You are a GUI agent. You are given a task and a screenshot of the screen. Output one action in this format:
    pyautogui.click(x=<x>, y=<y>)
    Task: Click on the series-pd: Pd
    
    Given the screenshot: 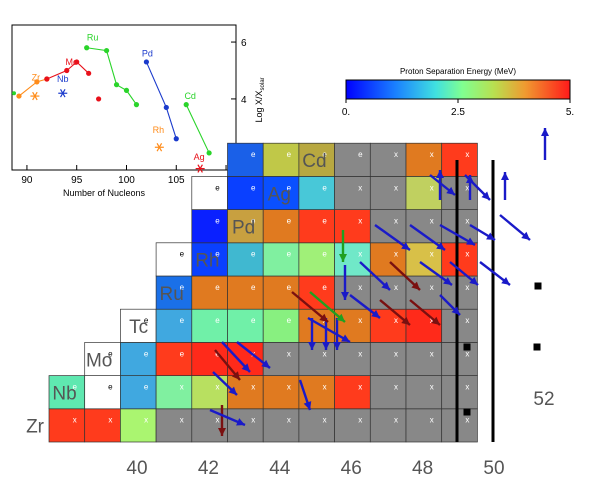 What is the action you would take?
    pyautogui.click(x=160, y=95)
    